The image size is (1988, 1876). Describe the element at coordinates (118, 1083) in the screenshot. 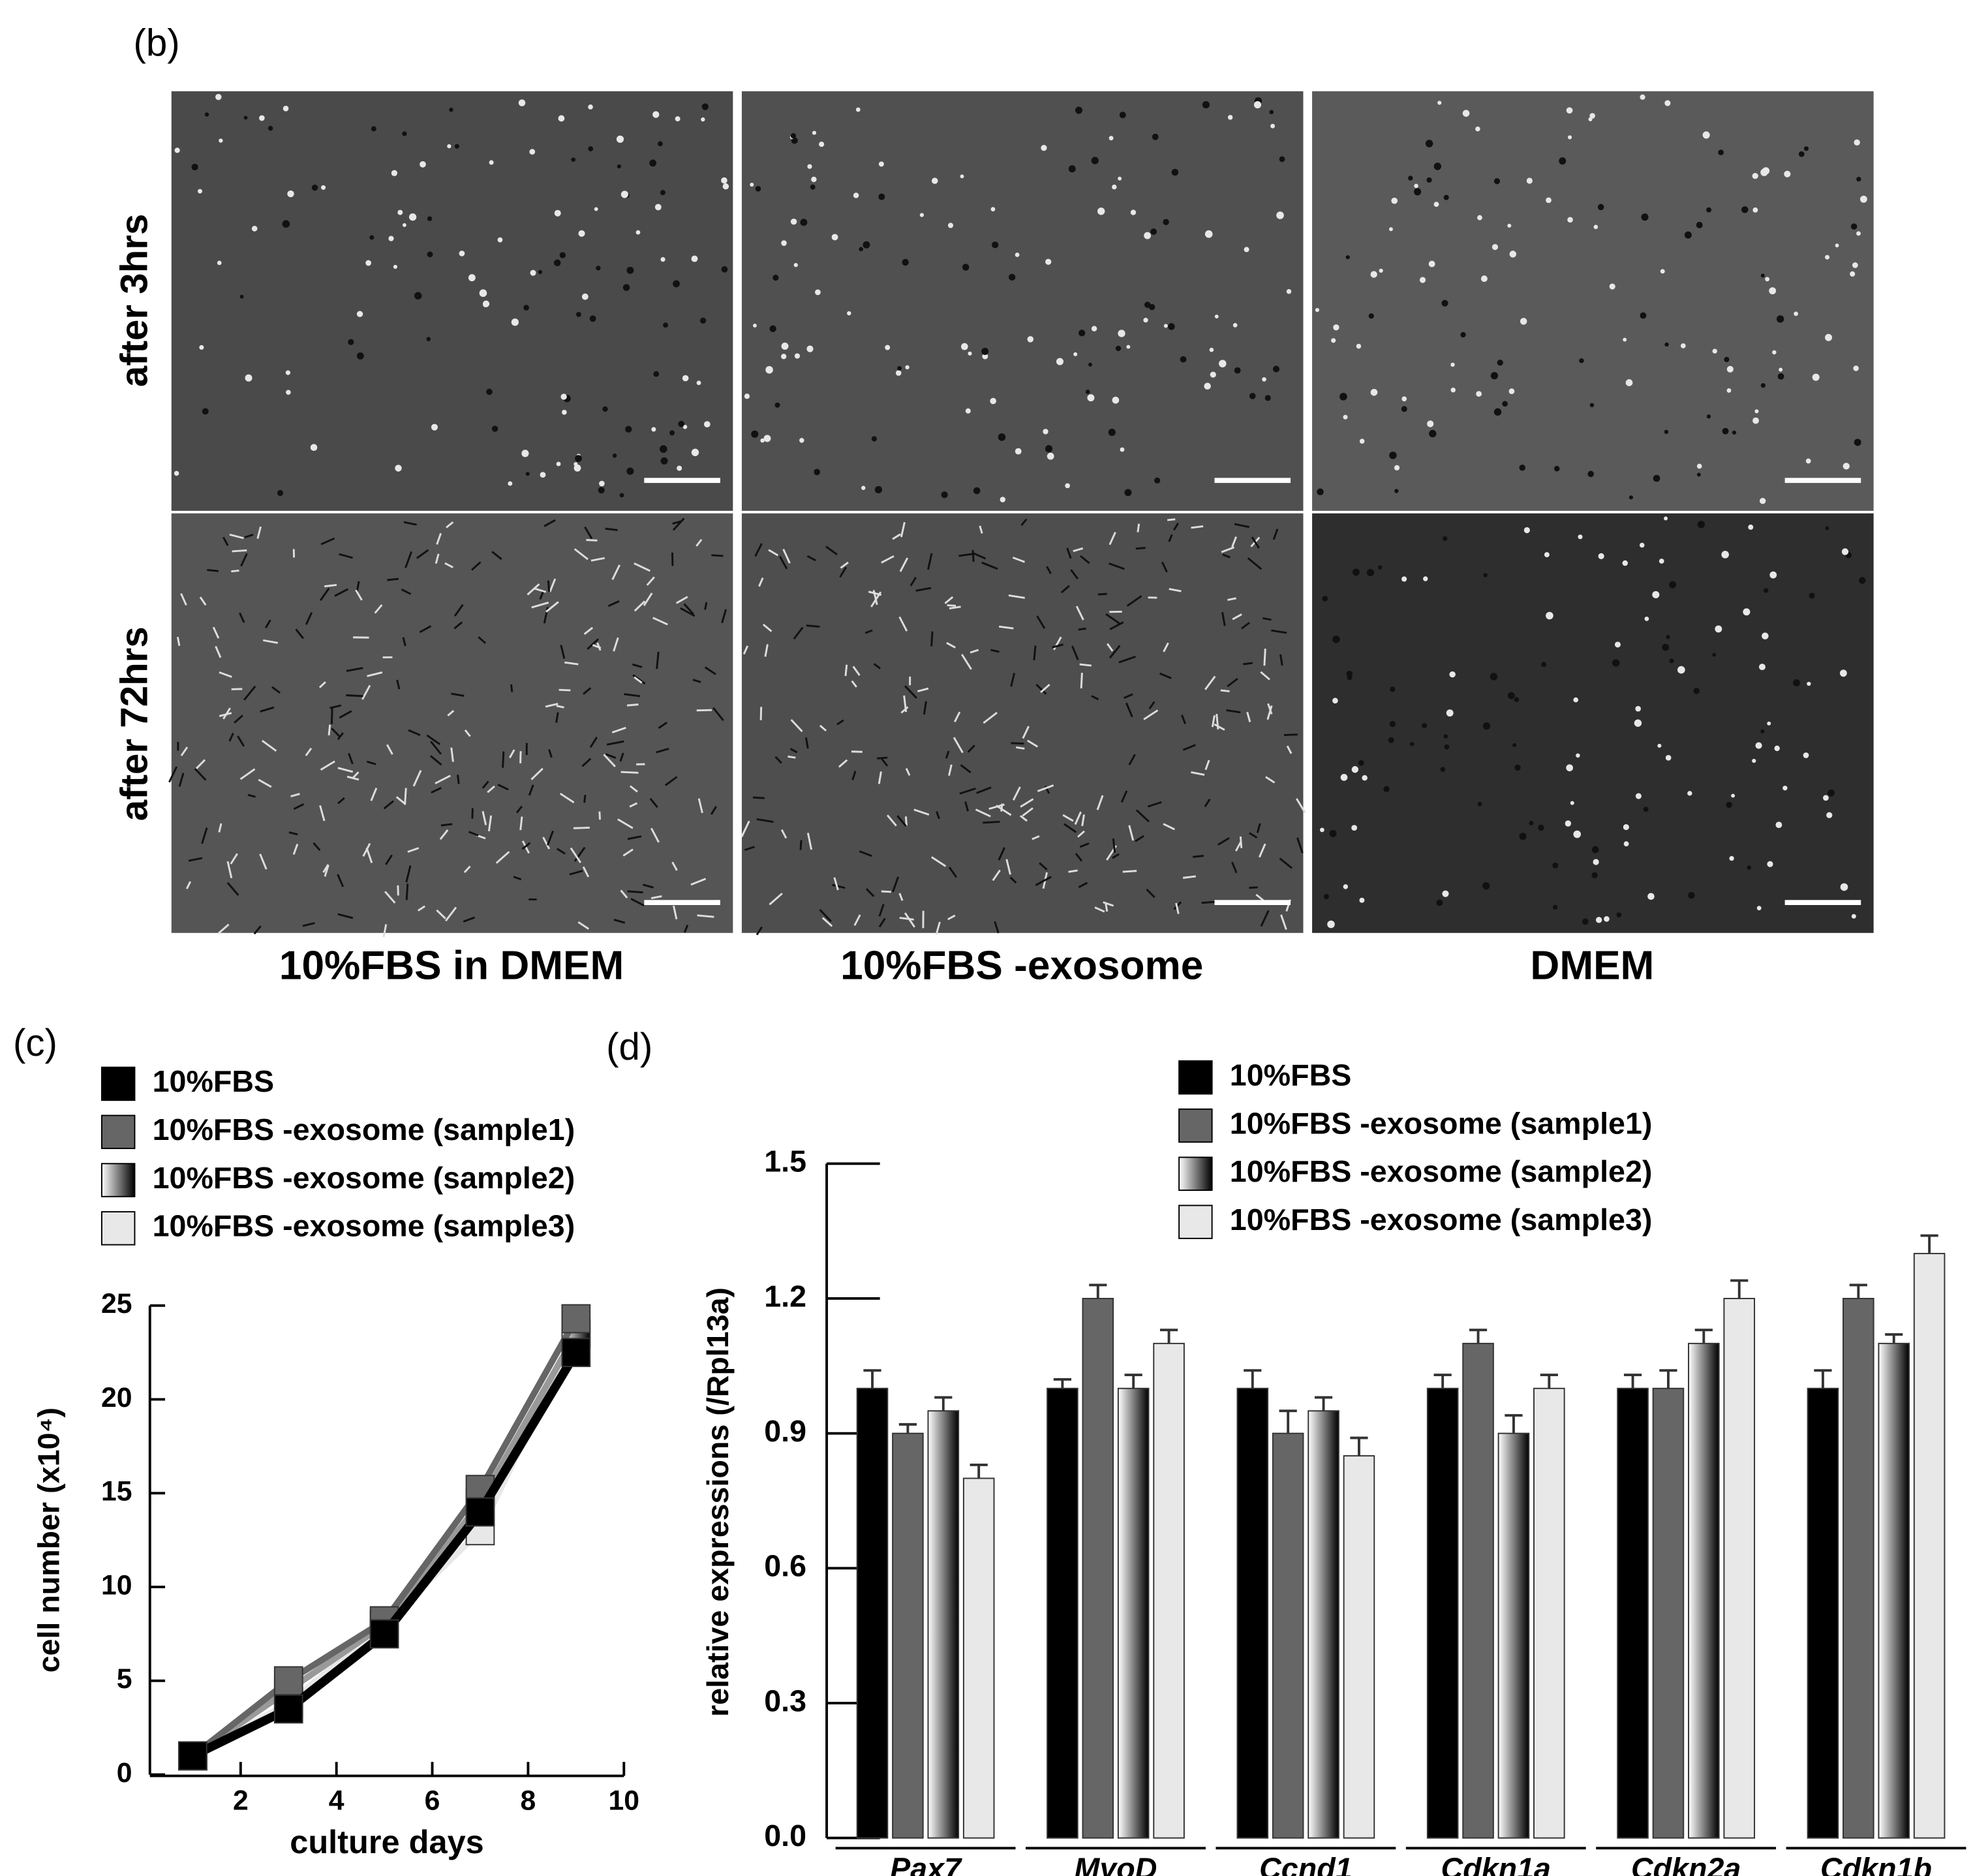

I see `legend-swatch` at that location.